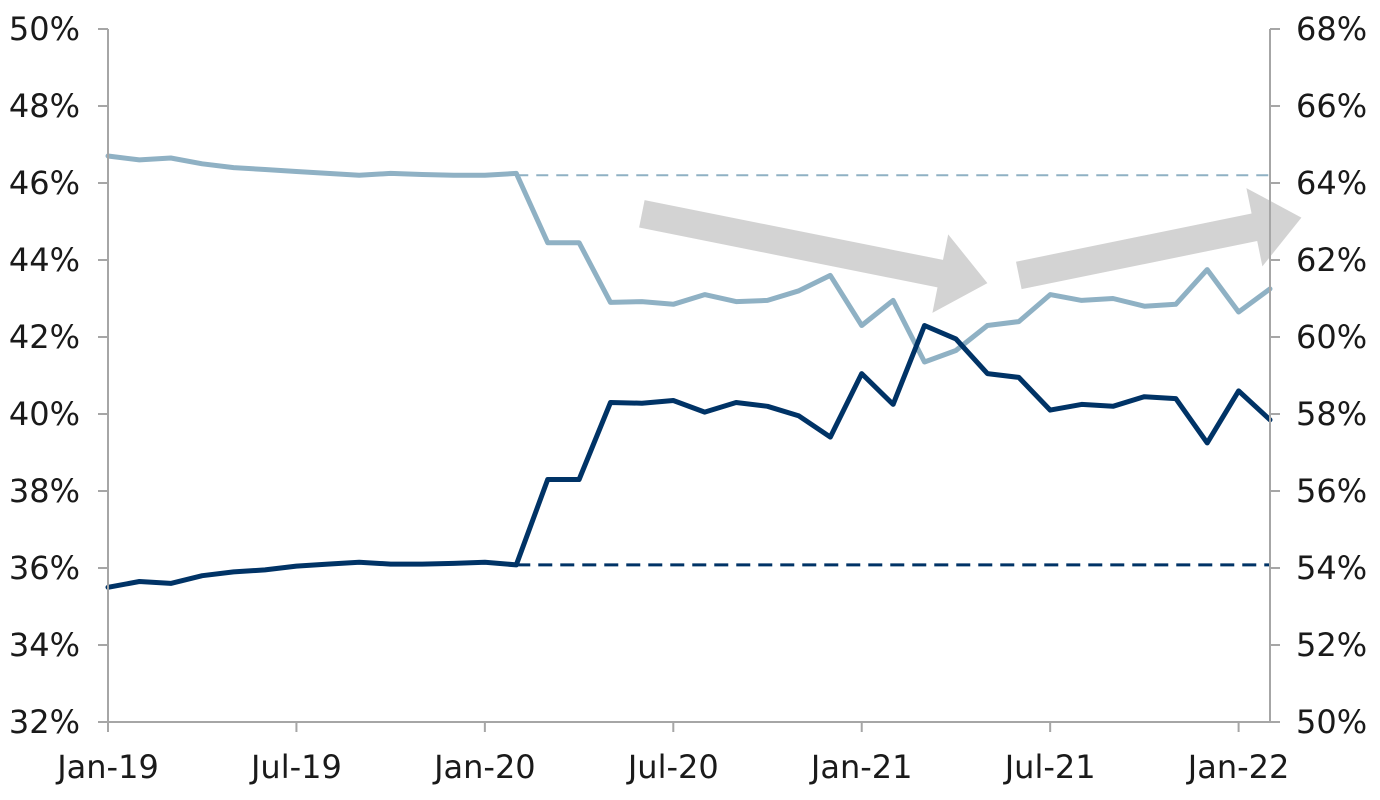 The image size is (1380, 800). I want to click on right-y-tick-label: 66%, so click(1331, 106).